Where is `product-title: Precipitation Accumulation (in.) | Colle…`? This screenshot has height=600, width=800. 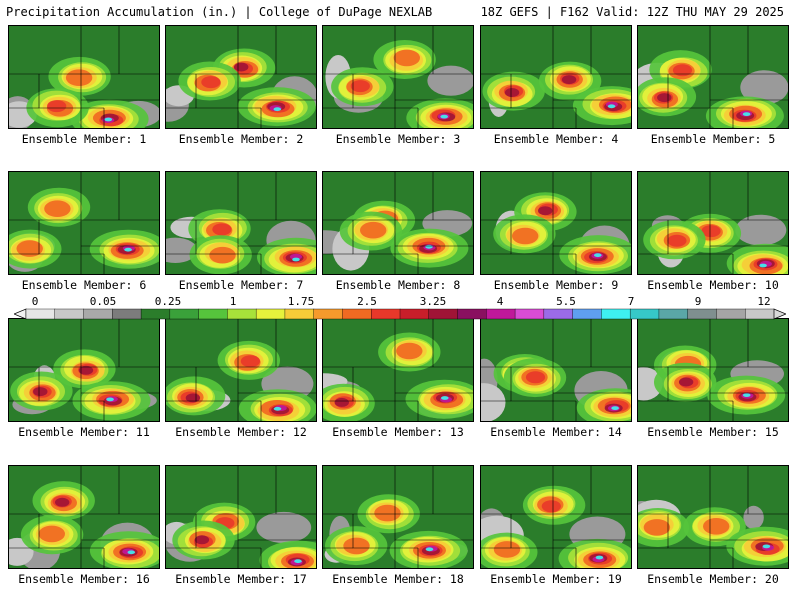
product-title: Precipitation Accumulation (in.) | Colle… is located at coordinates (219, 12).